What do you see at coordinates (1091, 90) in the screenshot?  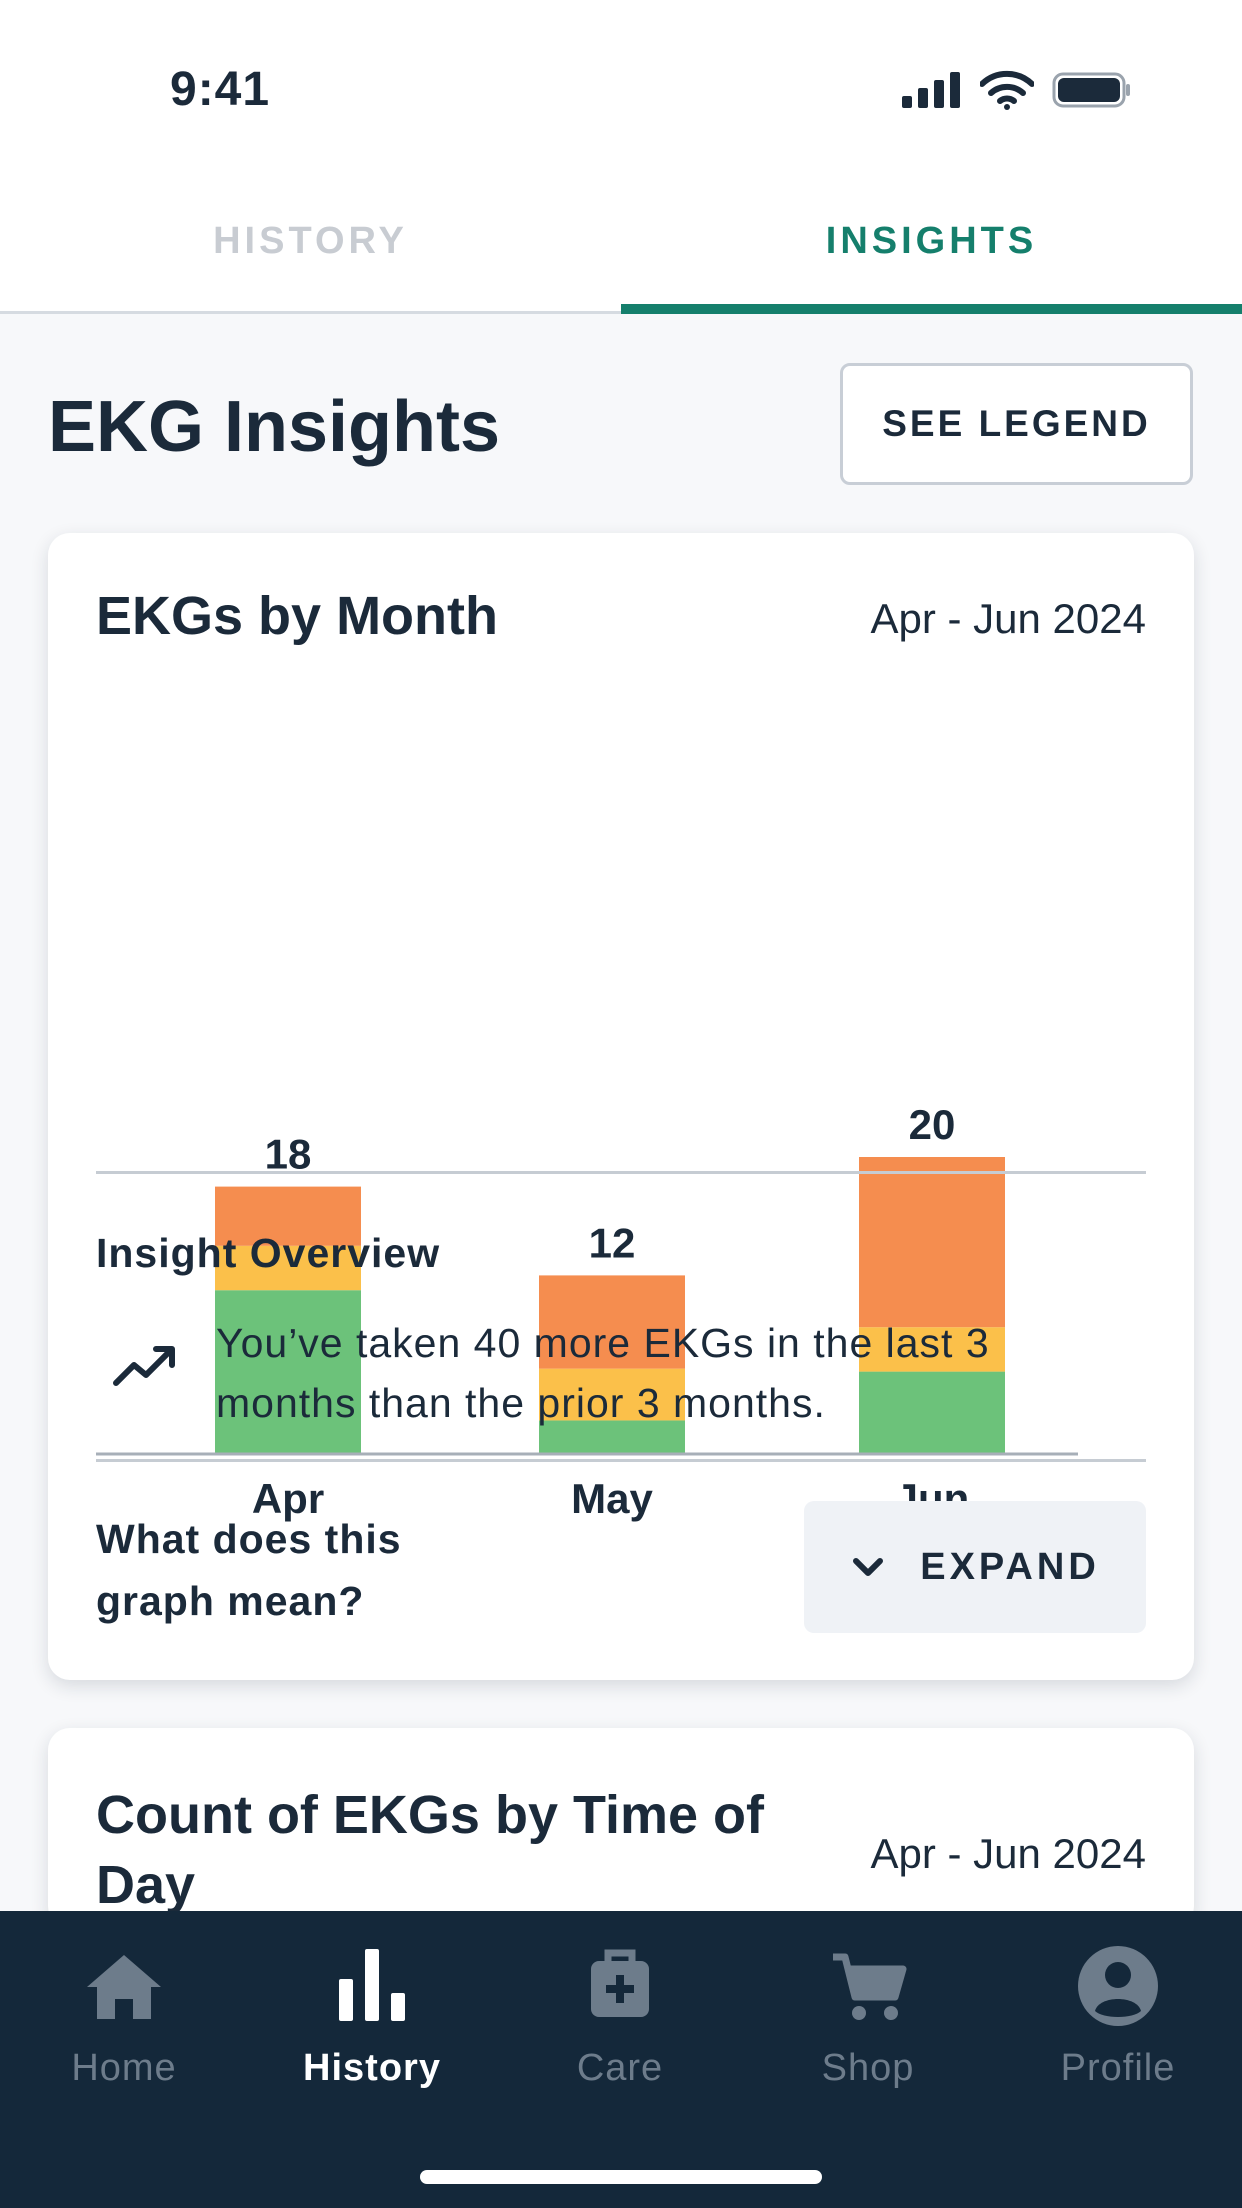 I see `battery-icon` at bounding box center [1091, 90].